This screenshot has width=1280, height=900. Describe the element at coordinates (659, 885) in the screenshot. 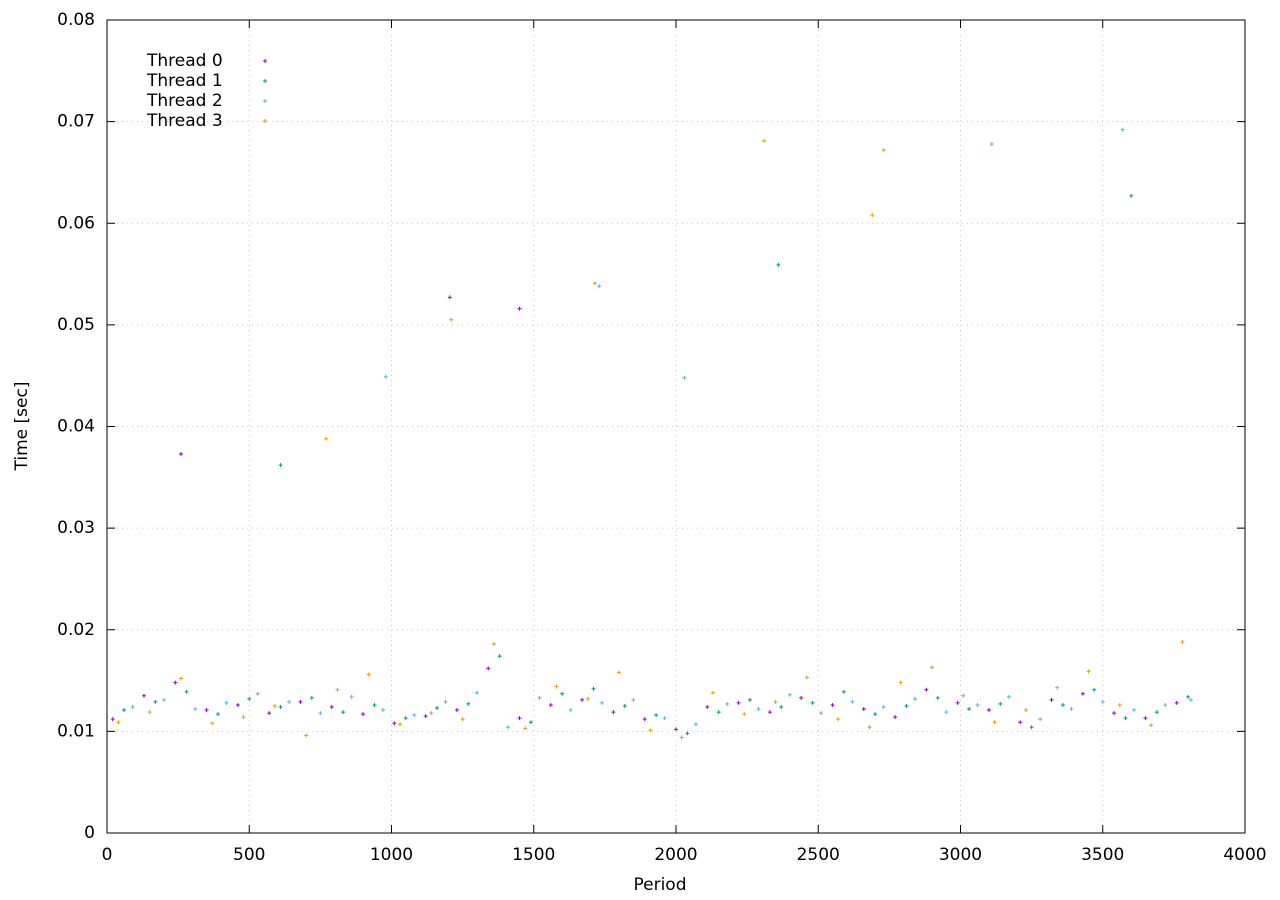

I see `x-axis-label: Period` at that location.